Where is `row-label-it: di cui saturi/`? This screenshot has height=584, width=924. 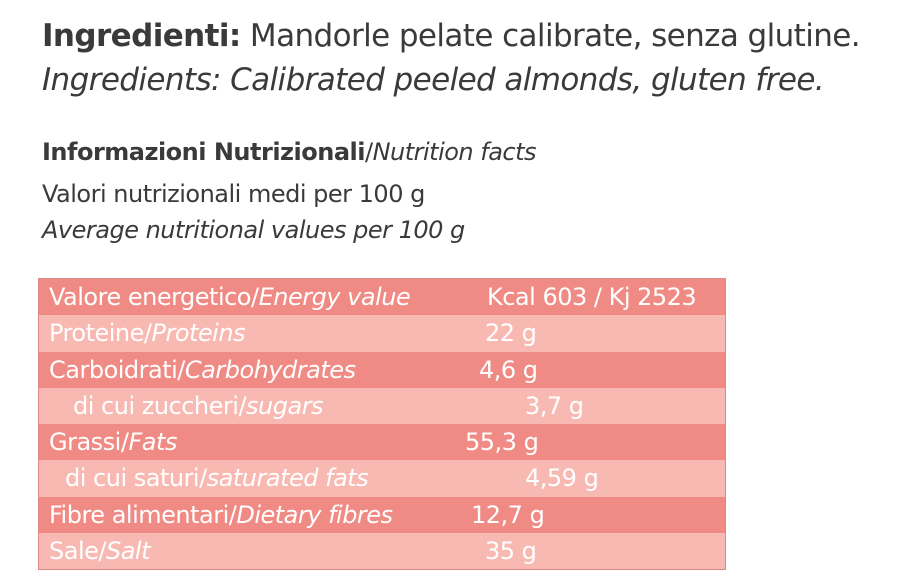
row-label-it: di cui saturi/ is located at coordinates (136, 478).